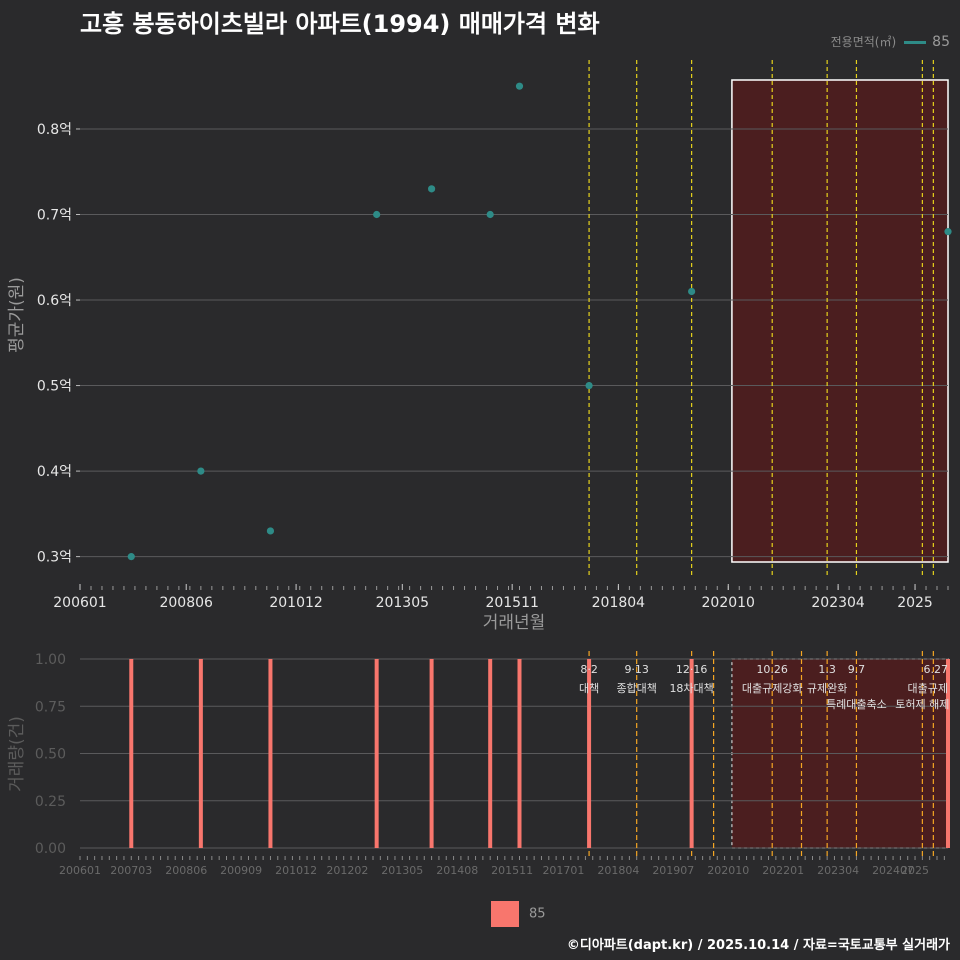  I want to click on price-y-tick-label: 0.8억, so click(54, 130).